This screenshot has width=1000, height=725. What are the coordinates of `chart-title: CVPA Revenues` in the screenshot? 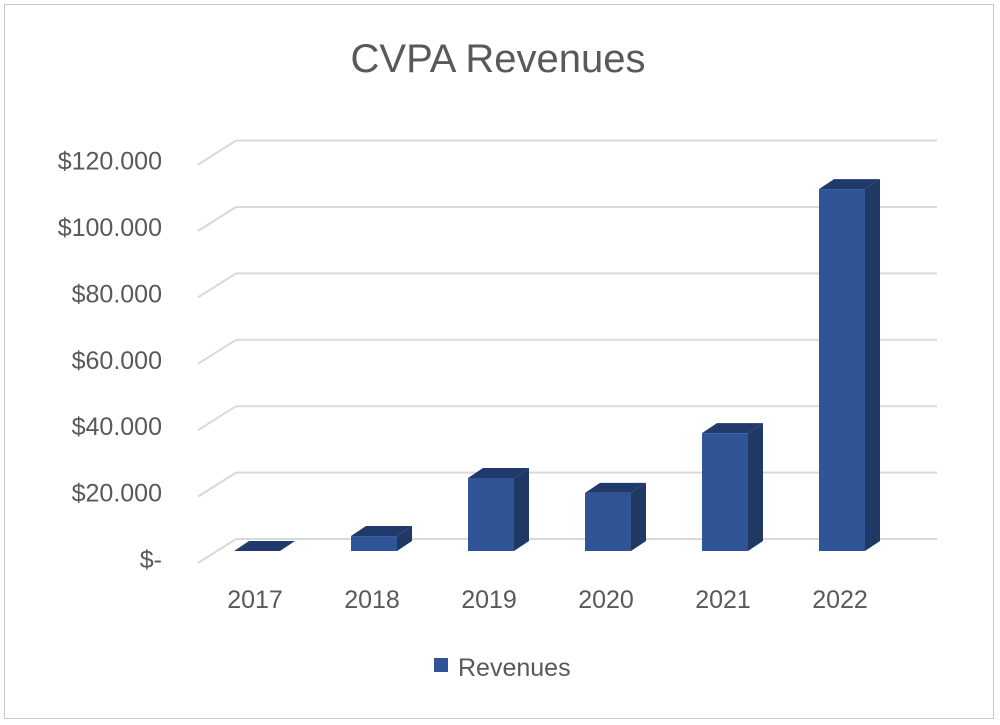 It's located at (498, 59).